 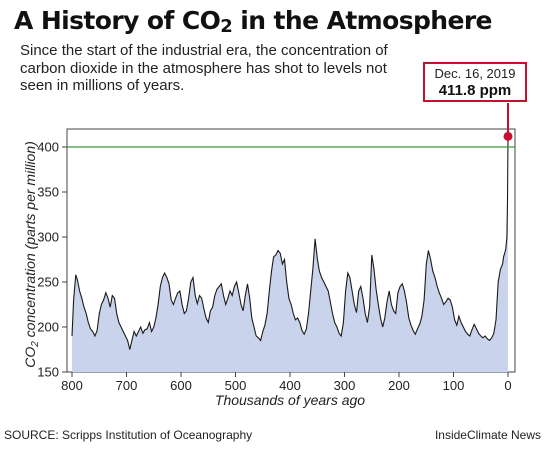 I want to click on latest-value-callout: Dec. 16, 2019 411.8 ppm, so click(x=475, y=82).